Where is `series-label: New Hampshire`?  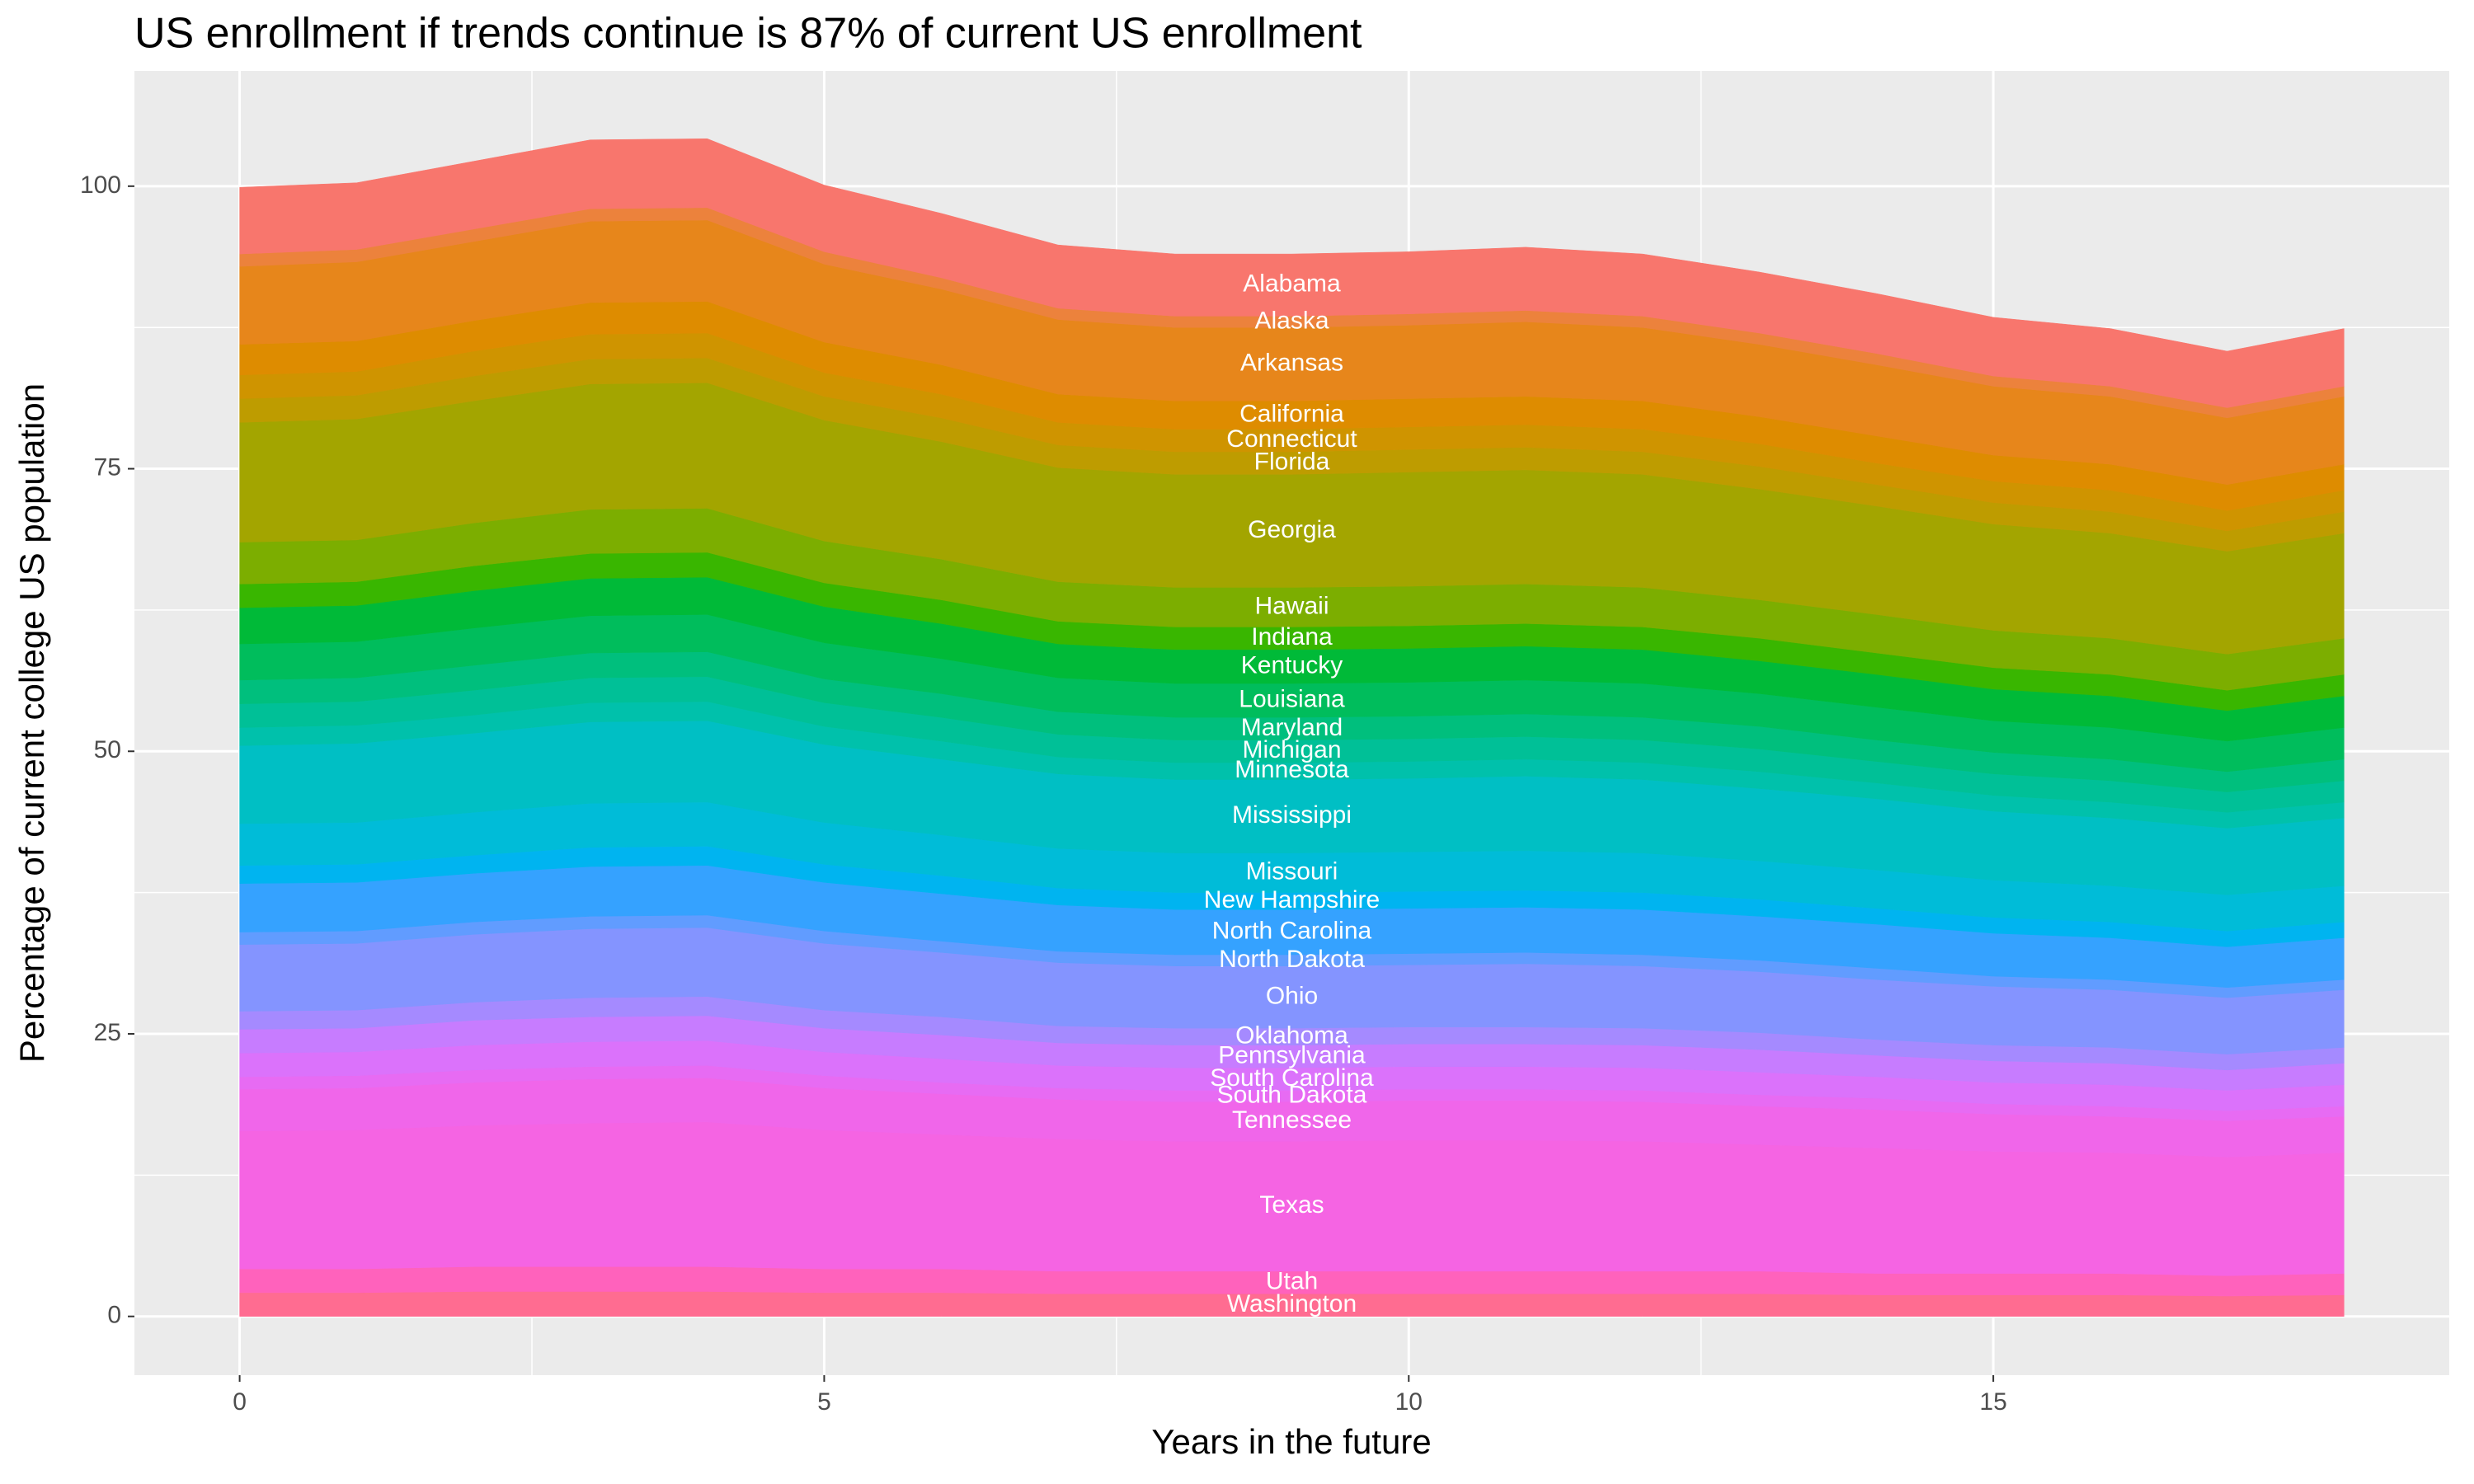
series-label: New Hampshire is located at coordinates (1292, 899).